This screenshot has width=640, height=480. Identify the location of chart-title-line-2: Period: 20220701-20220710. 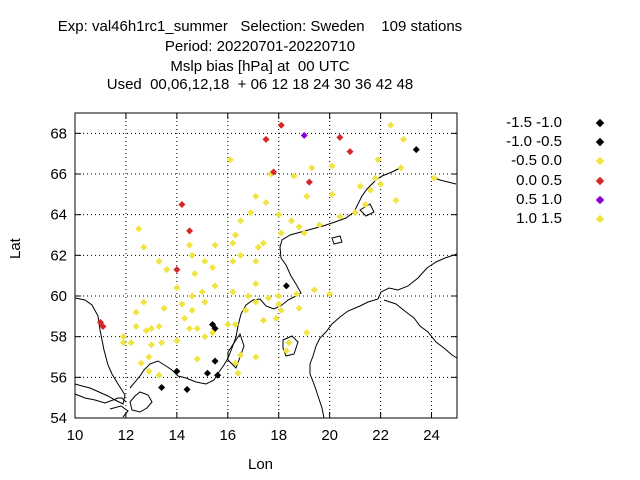
(260, 46).